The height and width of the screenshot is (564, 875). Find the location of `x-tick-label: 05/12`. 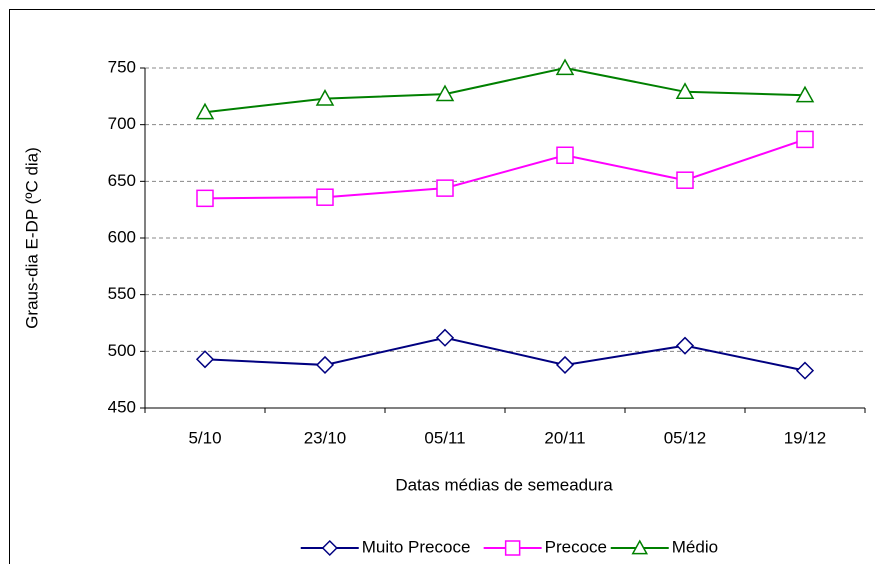

x-tick-label: 05/12 is located at coordinates (685, 437).